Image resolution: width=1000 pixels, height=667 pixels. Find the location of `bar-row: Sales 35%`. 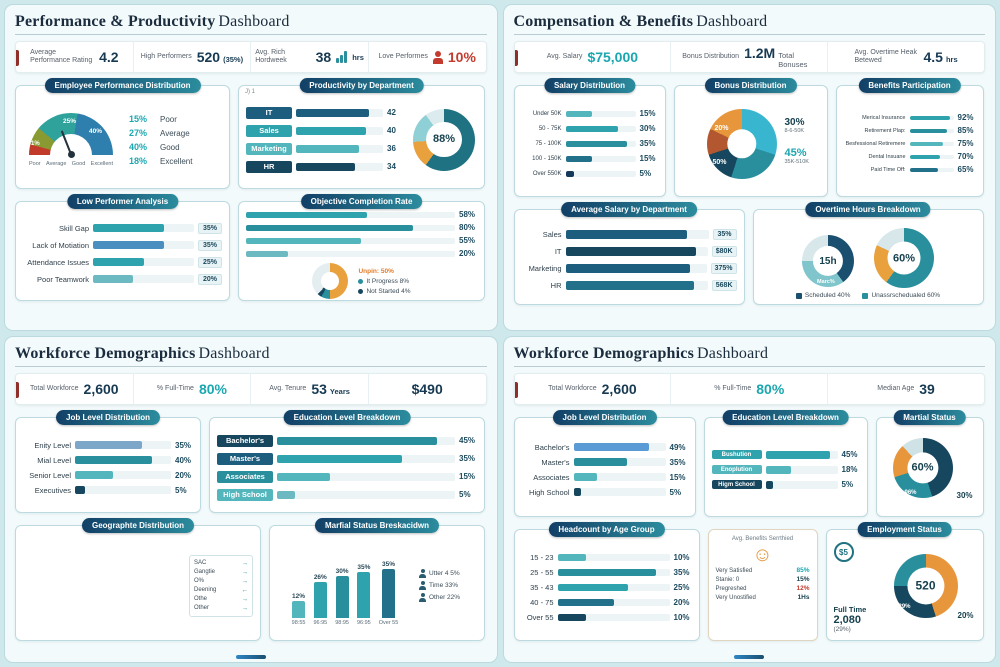

bar-row: Sales 35% is located at coordinates (629, 234).